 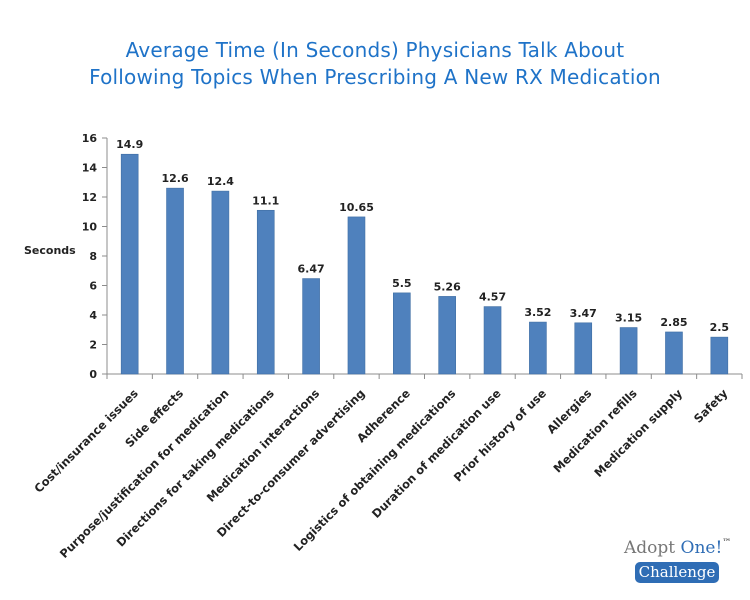 What do you see at coordinates (673, 322) in the screenshot?
I see `bar-value-label: 2.85` at bounding box center [673, 322].